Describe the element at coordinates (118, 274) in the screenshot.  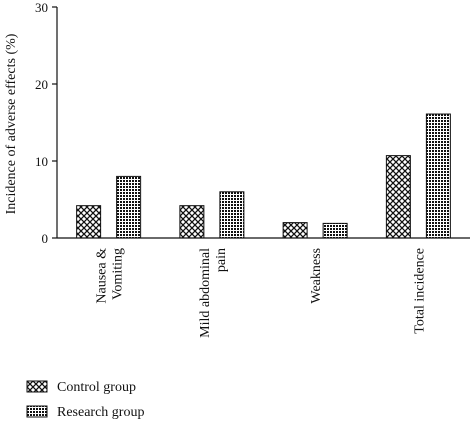
I see `x-category-label-line: Vomiting` at that location.